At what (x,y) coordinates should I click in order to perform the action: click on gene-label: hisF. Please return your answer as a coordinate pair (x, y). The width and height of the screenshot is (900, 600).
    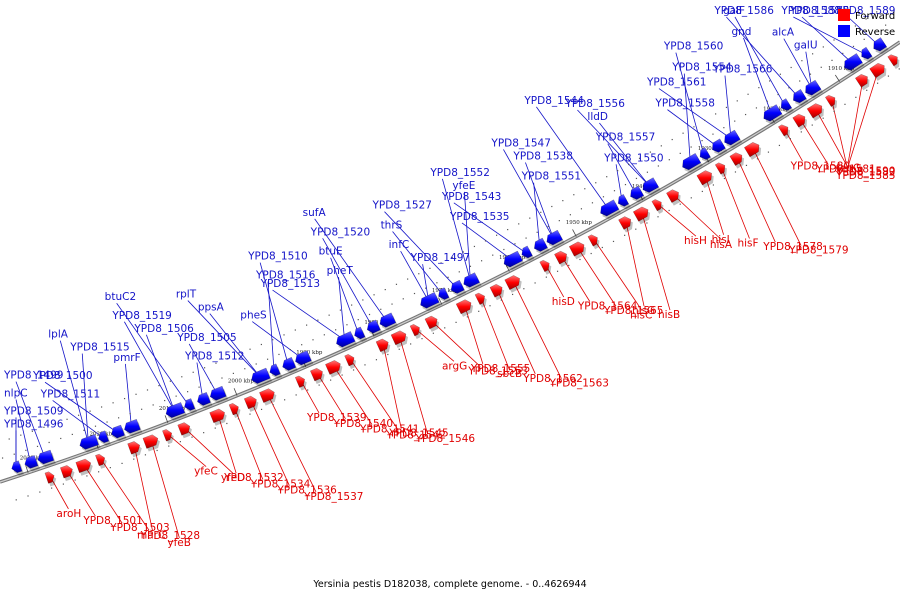
    Looking at the image, I should click on (747, 243).